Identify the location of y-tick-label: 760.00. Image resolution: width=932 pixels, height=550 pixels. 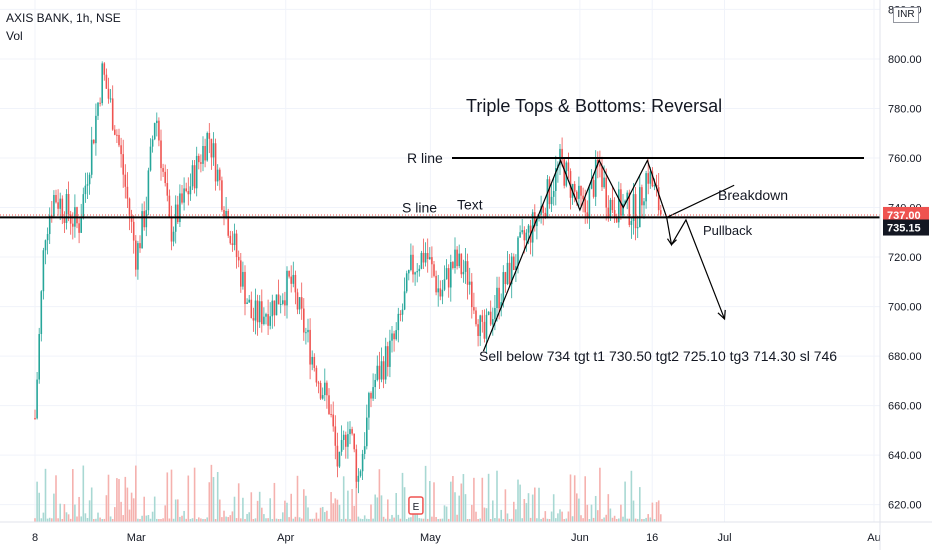
(905, 159).